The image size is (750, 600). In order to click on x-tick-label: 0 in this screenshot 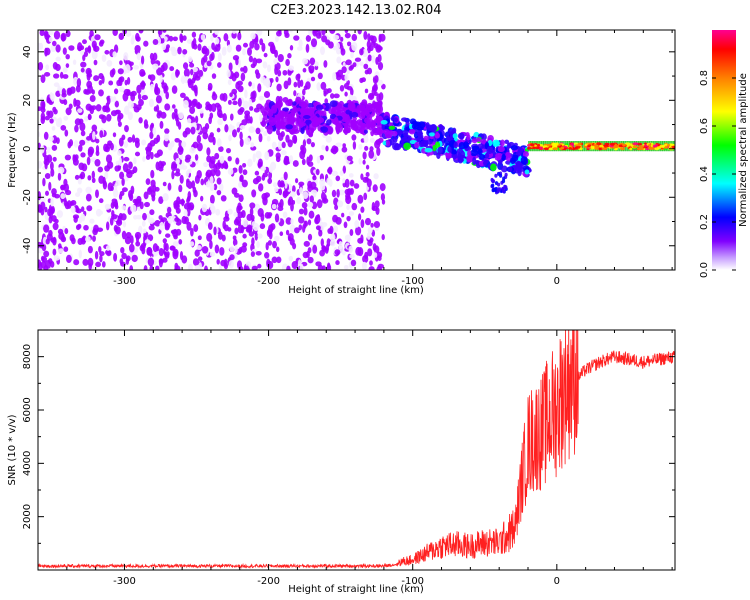, I will do `click(557, 281)`.